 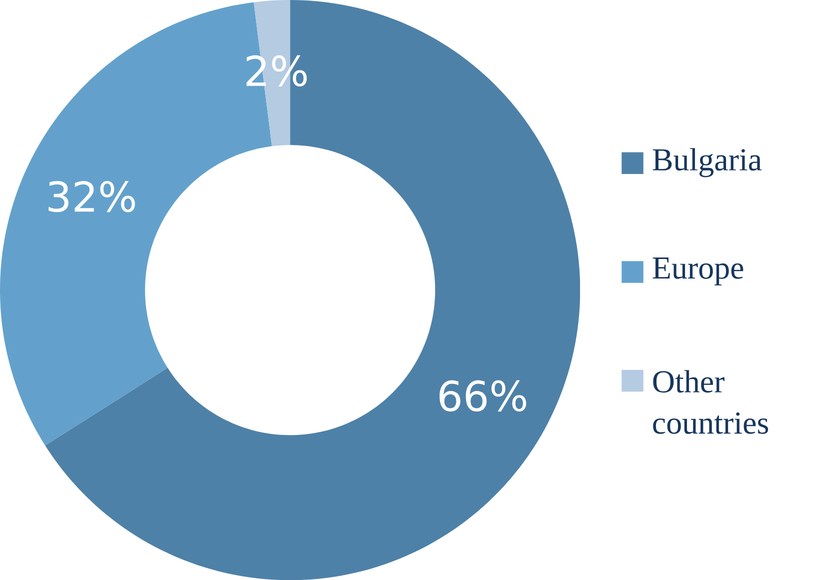 What do you see at coordinates (276, 70) in the screenshot?
I see `data-label: 2%` at bounding box center [276, 70].